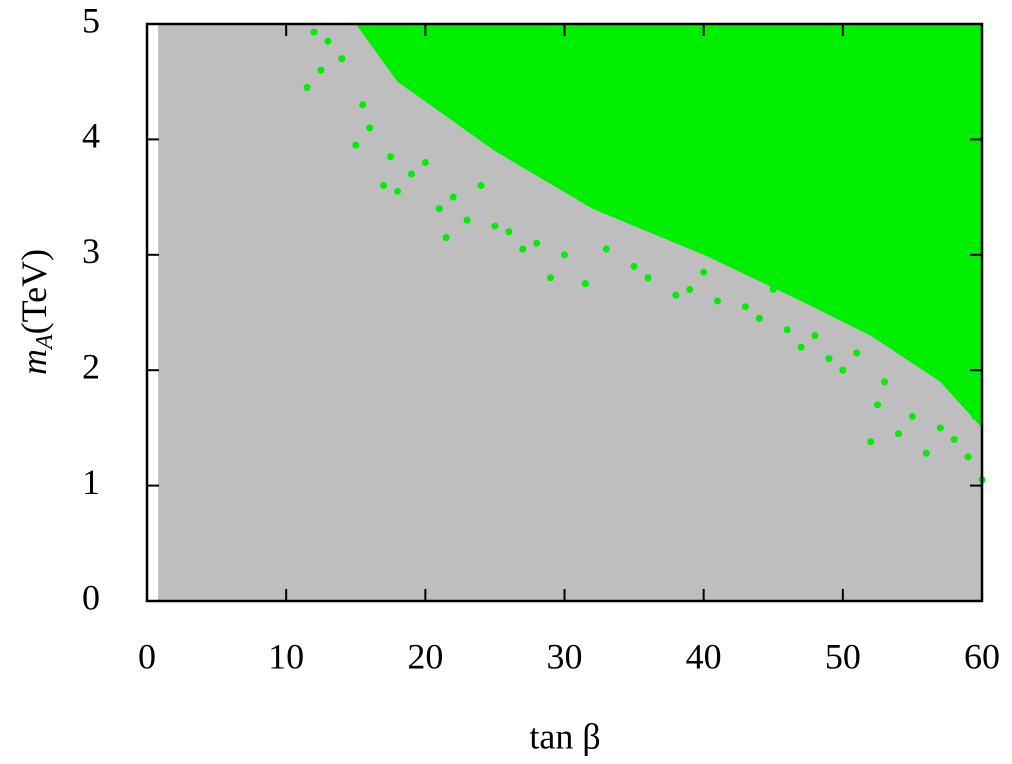  Describe the element at coordinates (565, 656) in the screenshot. I see `x-tick-label: 30` at that location.